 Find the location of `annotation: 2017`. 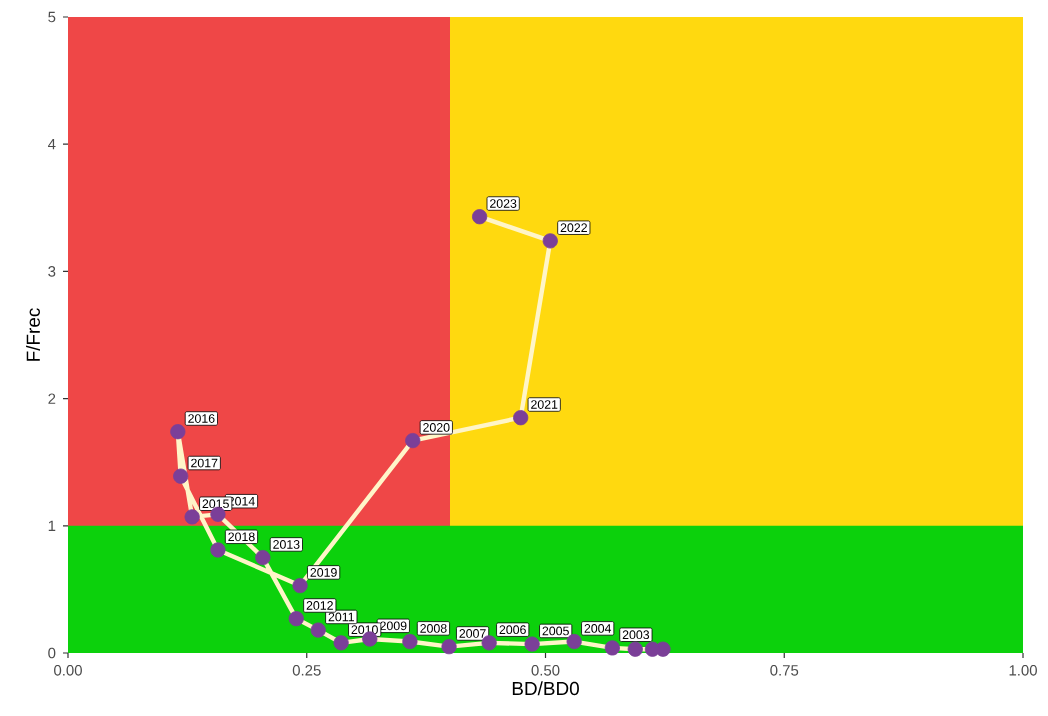

annotation: 2017 is located at coordinates (204, 463).